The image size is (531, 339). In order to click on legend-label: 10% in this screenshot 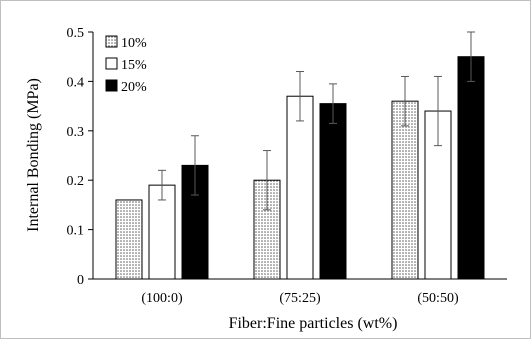, I will do `click(134, 43)`.